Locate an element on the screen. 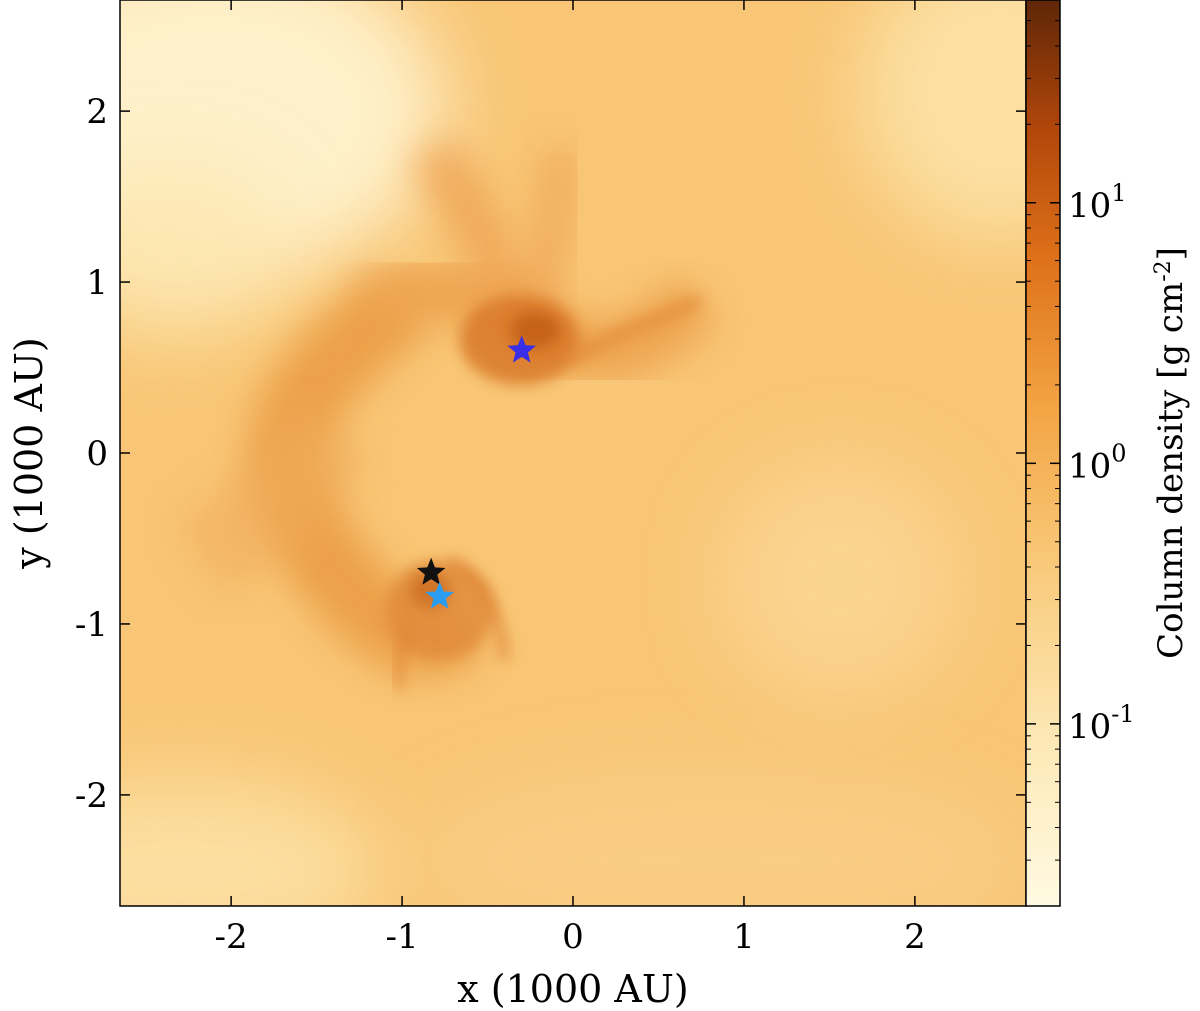 This screenshot has width=1200, height=1011. x-tick-label: 0 is located at coordinates (573, 937).